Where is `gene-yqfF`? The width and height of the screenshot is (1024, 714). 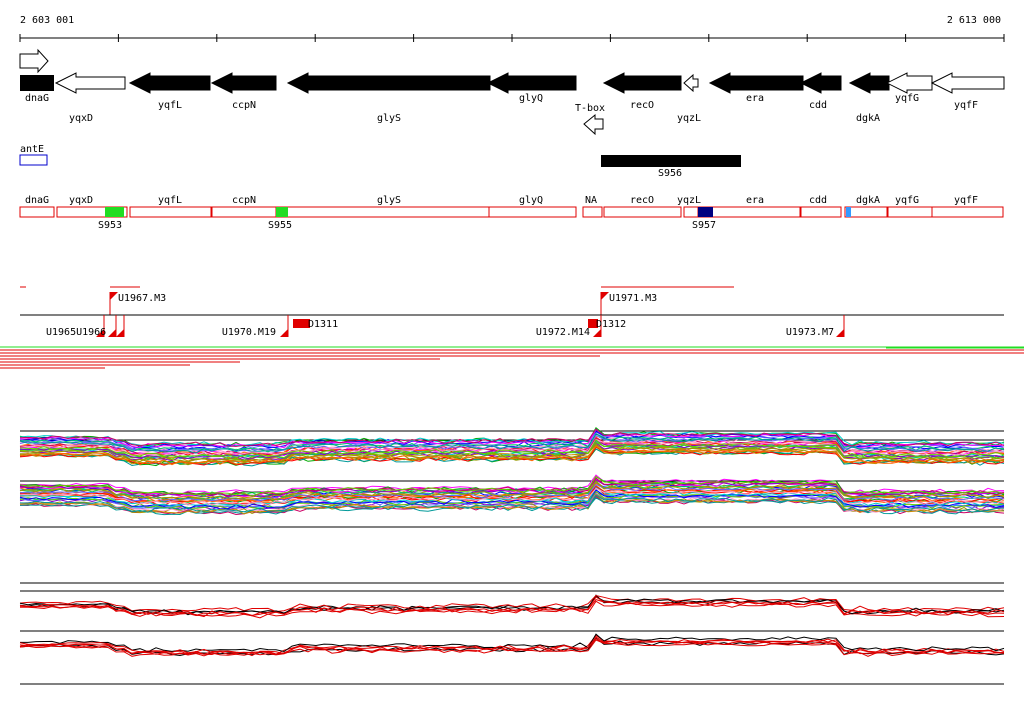 gene-yqfF is located at coordinates (967, 83).